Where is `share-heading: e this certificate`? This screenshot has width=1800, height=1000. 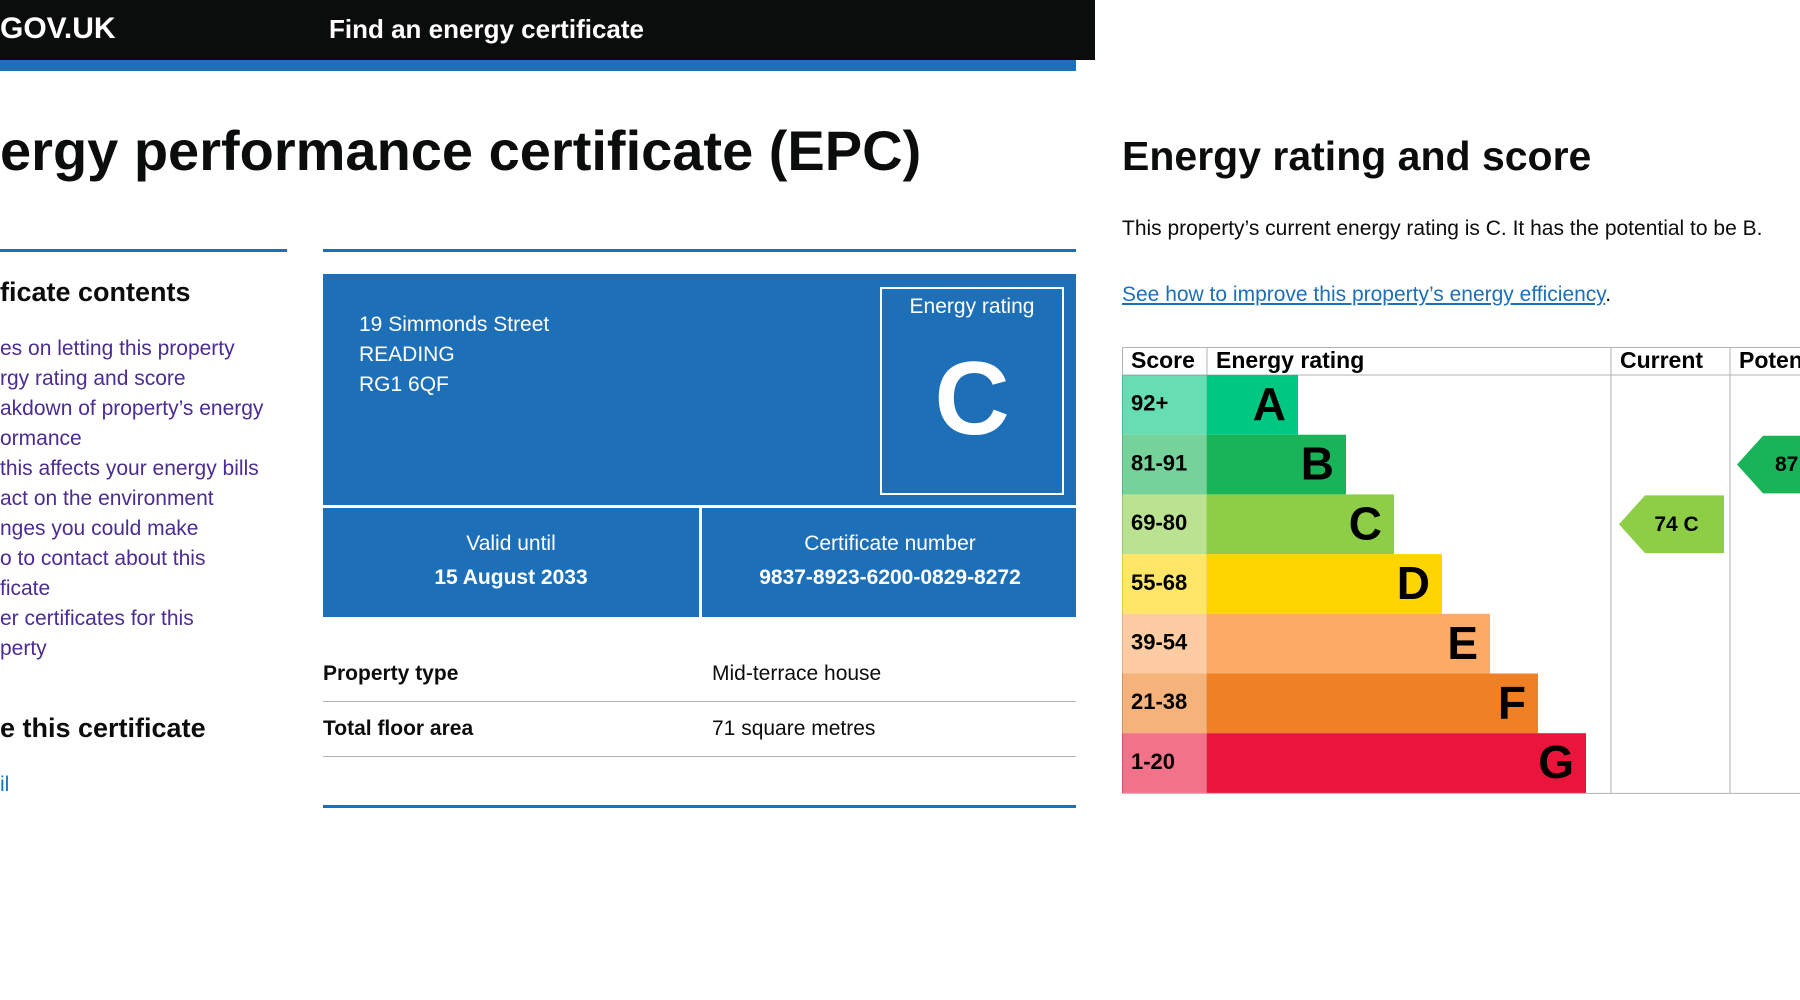 share-heading: e this certificate is located at coordinates (103, 728).